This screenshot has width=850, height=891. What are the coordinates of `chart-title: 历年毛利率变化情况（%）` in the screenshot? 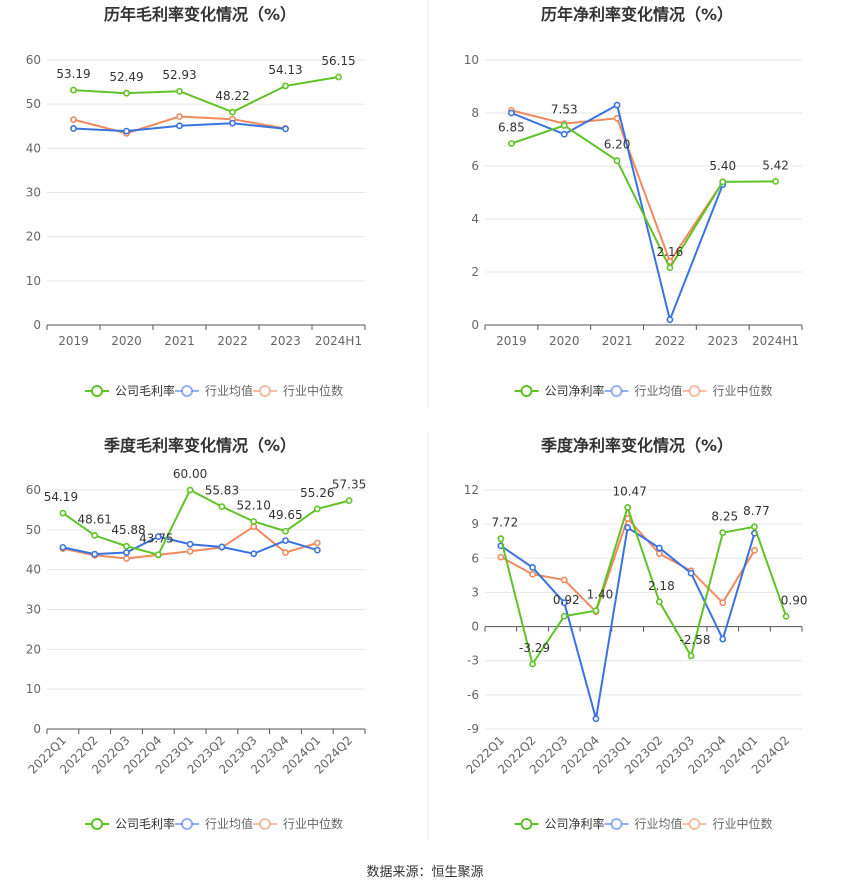 It's located at (200, 14).